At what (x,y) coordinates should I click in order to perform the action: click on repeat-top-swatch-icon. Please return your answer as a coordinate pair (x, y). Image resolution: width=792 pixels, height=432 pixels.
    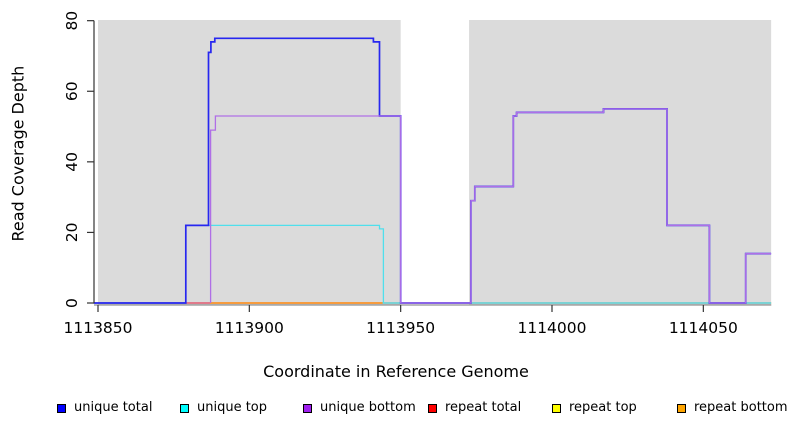
    Looking at the image, I should click on (556, 408).